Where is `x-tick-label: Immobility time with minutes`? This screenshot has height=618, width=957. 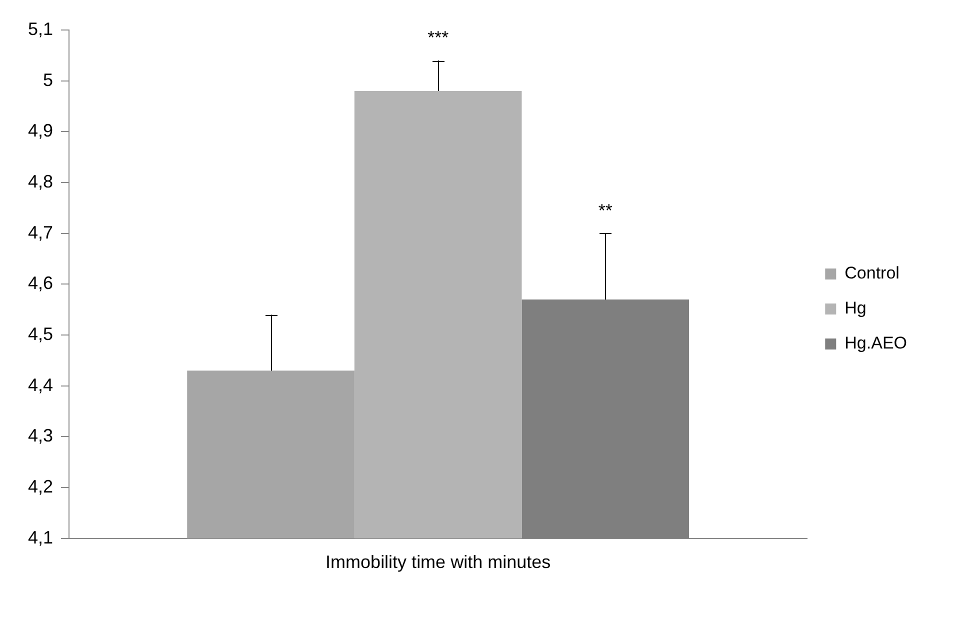
x-tick-label: Immobility time with minutes is located at coordinates (438, 562).